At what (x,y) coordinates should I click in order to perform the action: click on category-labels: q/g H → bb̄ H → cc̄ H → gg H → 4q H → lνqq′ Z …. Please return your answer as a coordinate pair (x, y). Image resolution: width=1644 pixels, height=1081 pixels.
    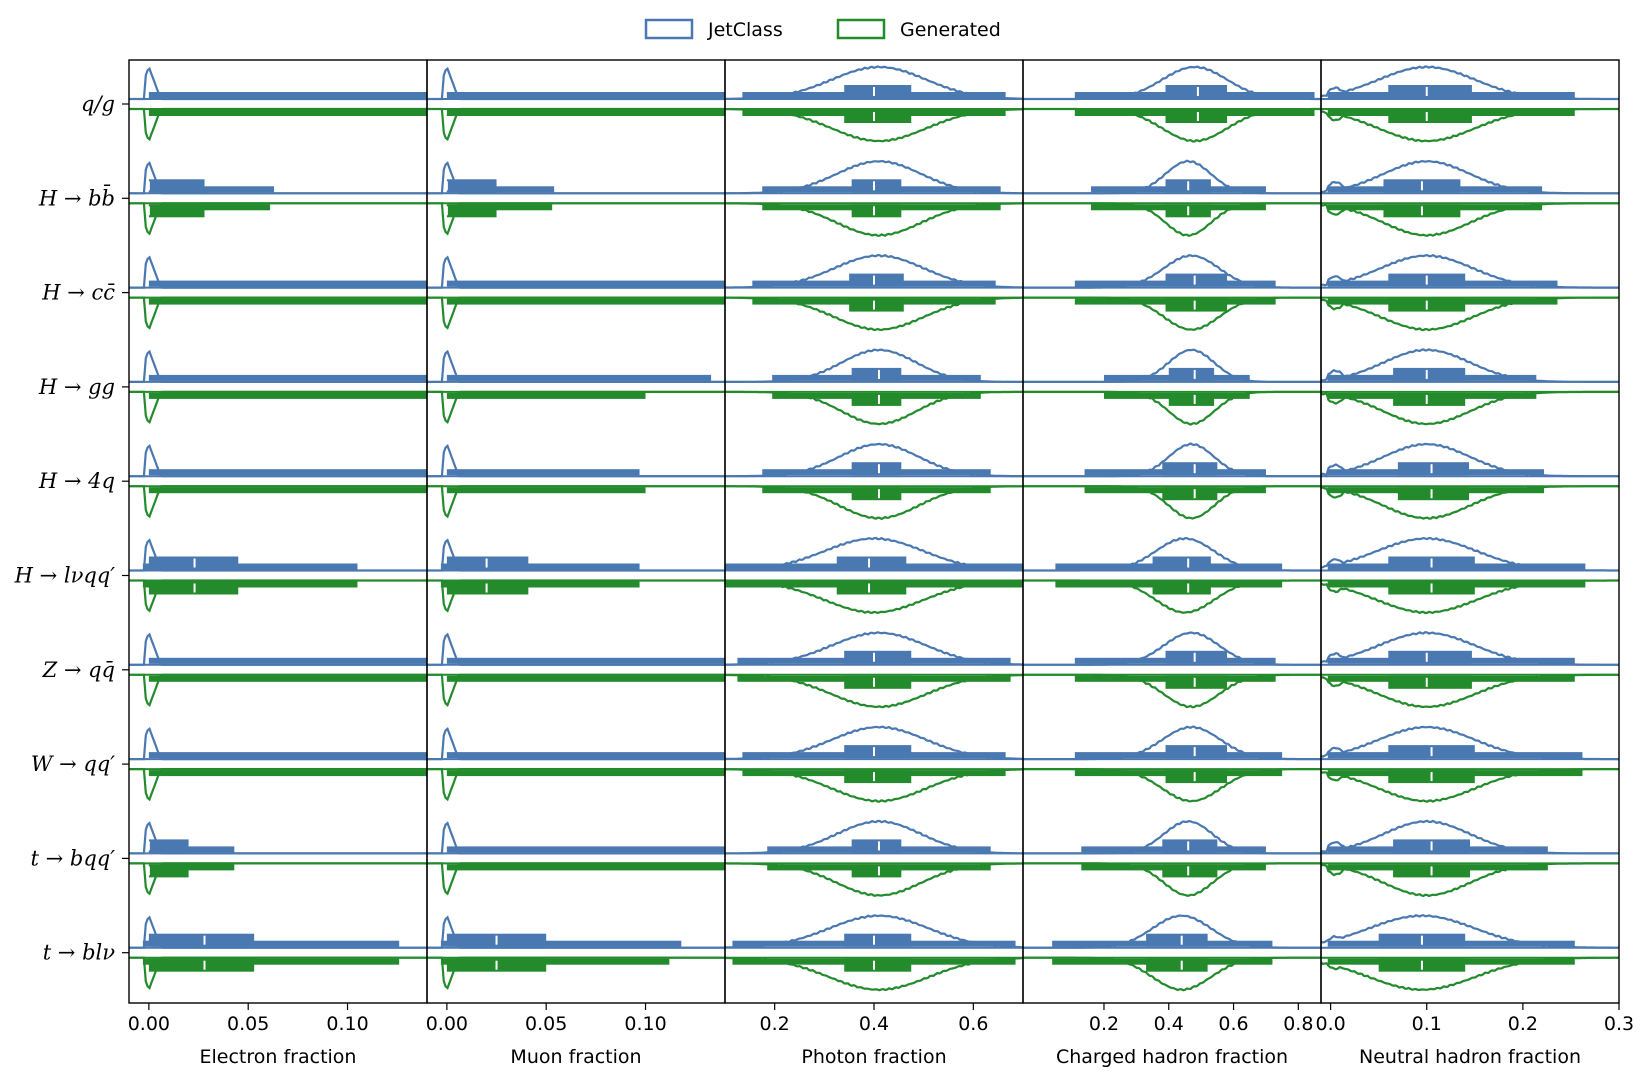
    Looking at the image, I should click on (71, 528).